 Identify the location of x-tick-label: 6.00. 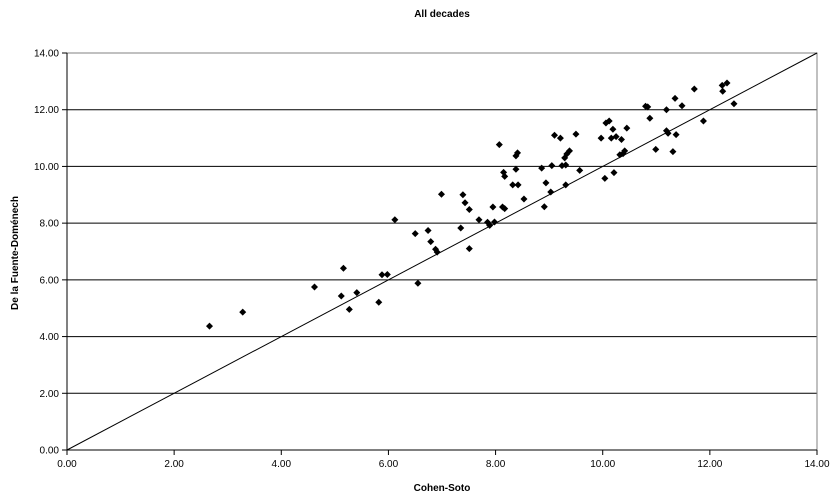
(389, 464).